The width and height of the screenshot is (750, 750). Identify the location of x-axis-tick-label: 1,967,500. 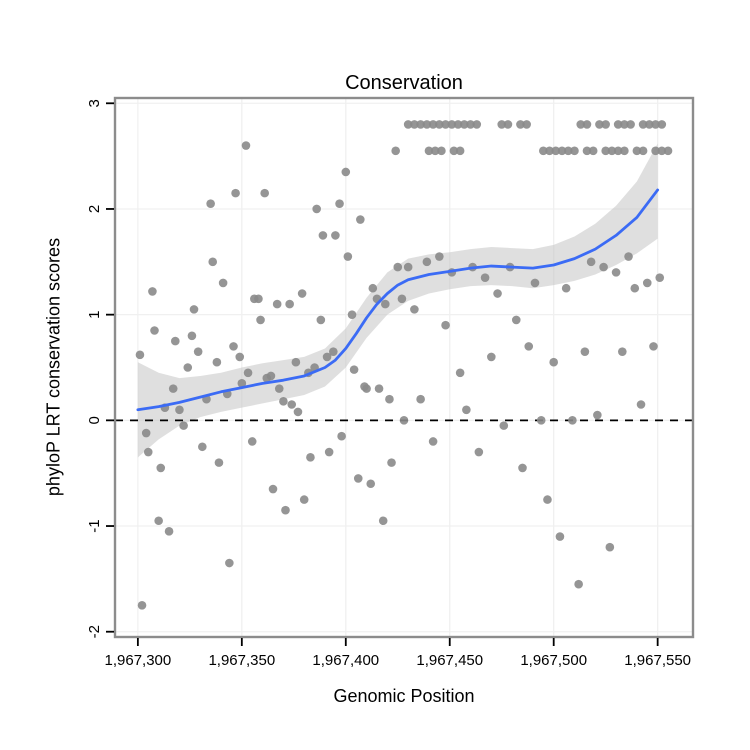
(553, 660).